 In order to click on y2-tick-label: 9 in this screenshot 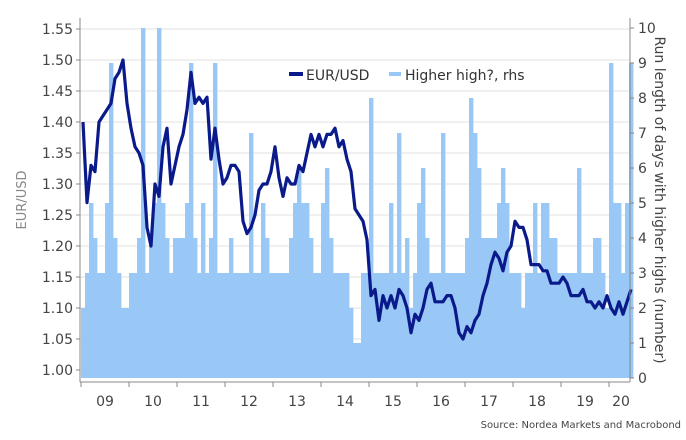, I will do `click(642, 64)`.